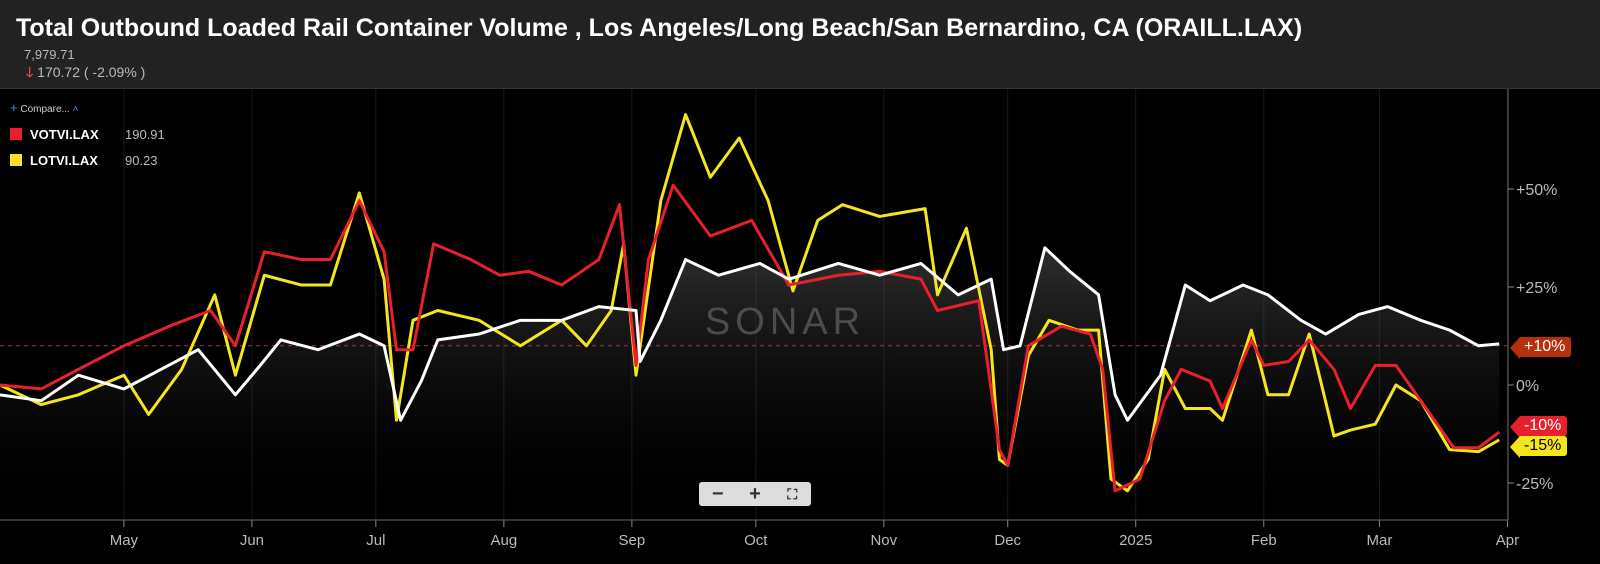 This screenshot has width=1600, height=564. I want to click on y-tick-label: +50%, so click(1536, 190).